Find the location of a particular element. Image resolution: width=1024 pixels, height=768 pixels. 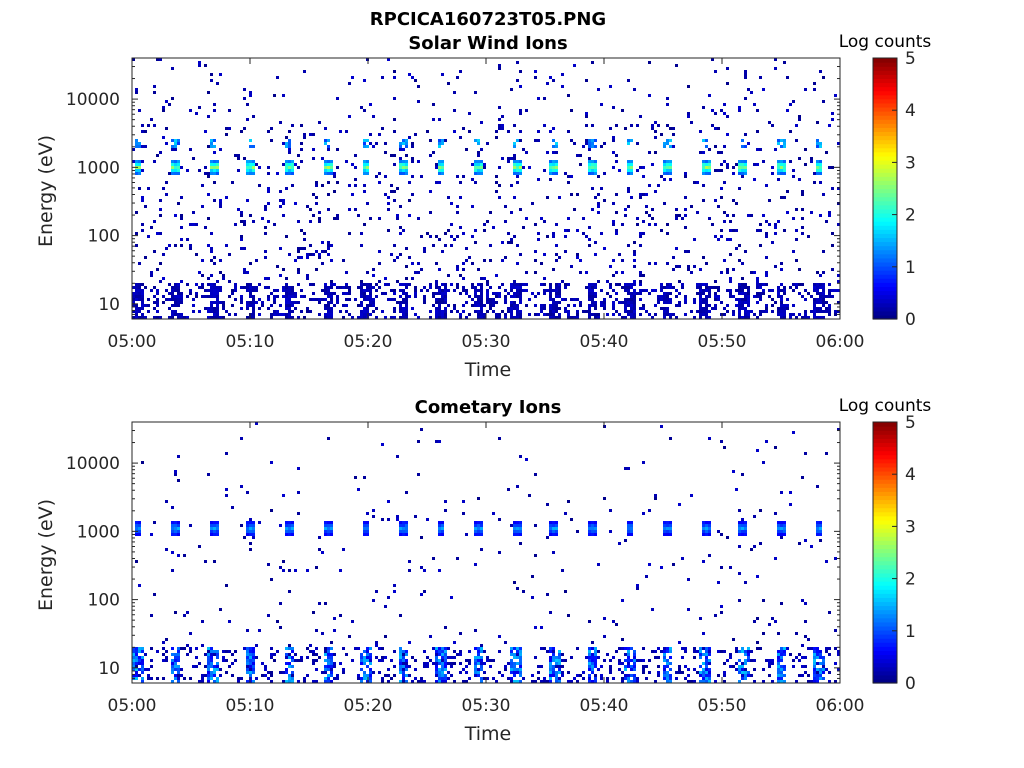

panel-1-pixel-1919 is located at coordinates (664, 302).